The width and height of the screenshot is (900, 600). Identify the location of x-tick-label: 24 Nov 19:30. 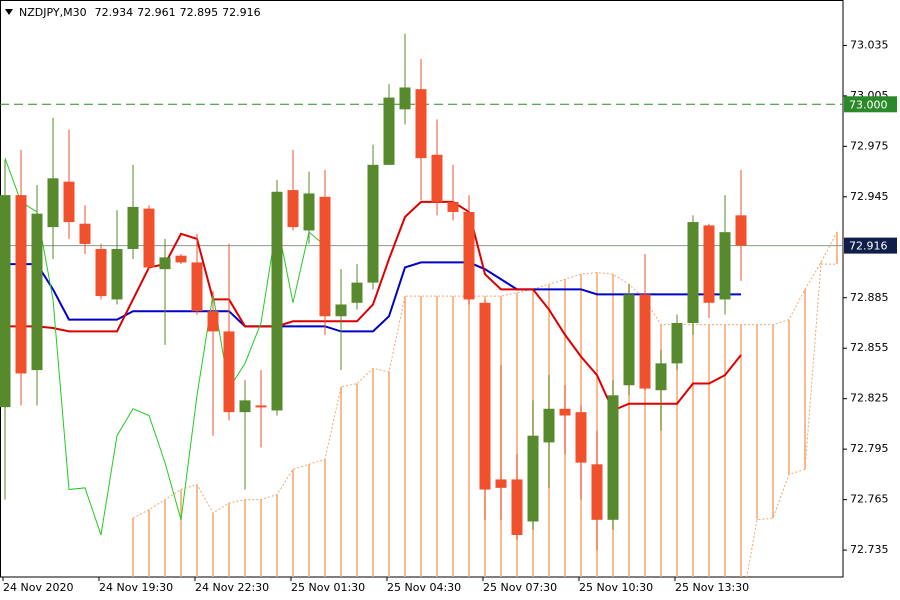
(136, 587).